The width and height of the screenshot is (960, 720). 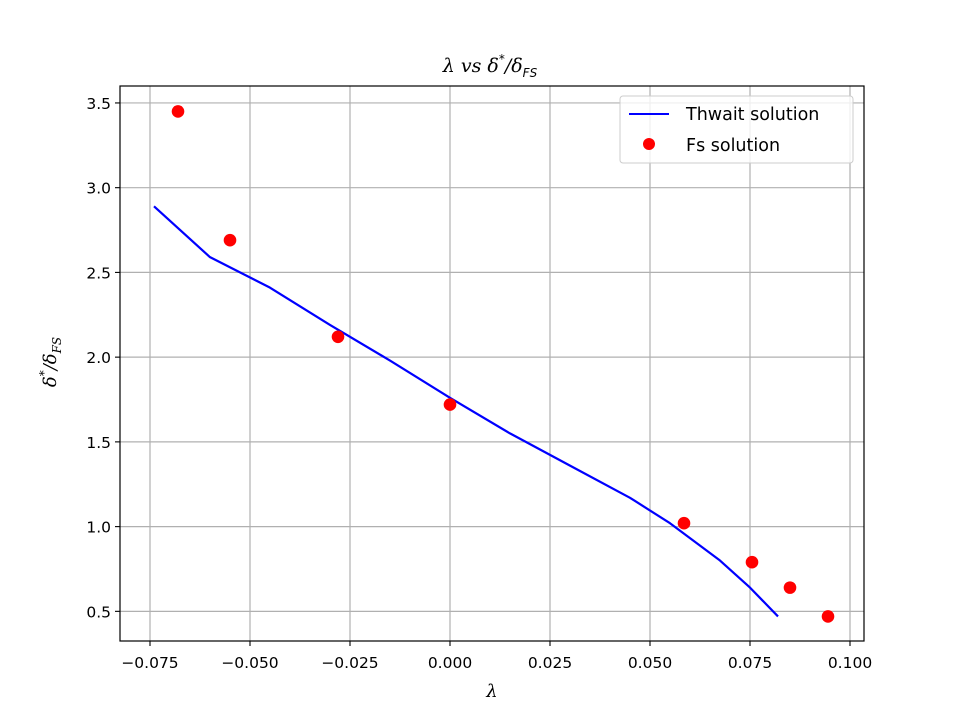 What do you see at coordinates (149, 663) in the screenshot?
I see `x-tick-label: −0.075` at bounding box center [149, 663].